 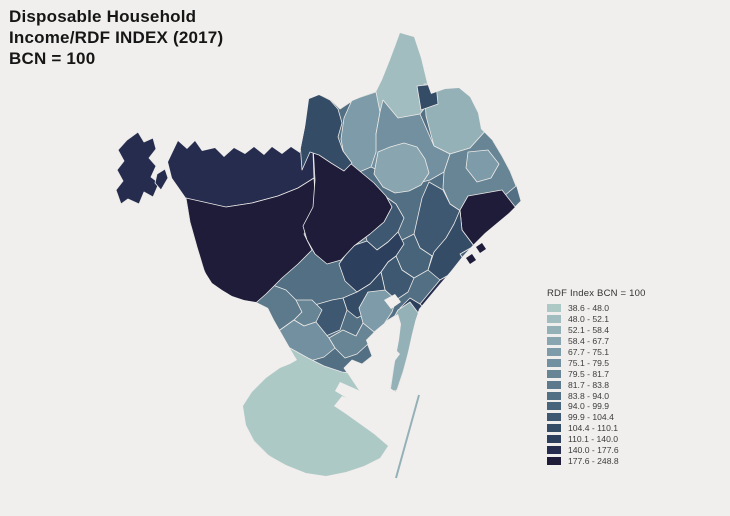 I want to click on legend-item-10: 99.9 - 104.4, so click(x=612, y=417).